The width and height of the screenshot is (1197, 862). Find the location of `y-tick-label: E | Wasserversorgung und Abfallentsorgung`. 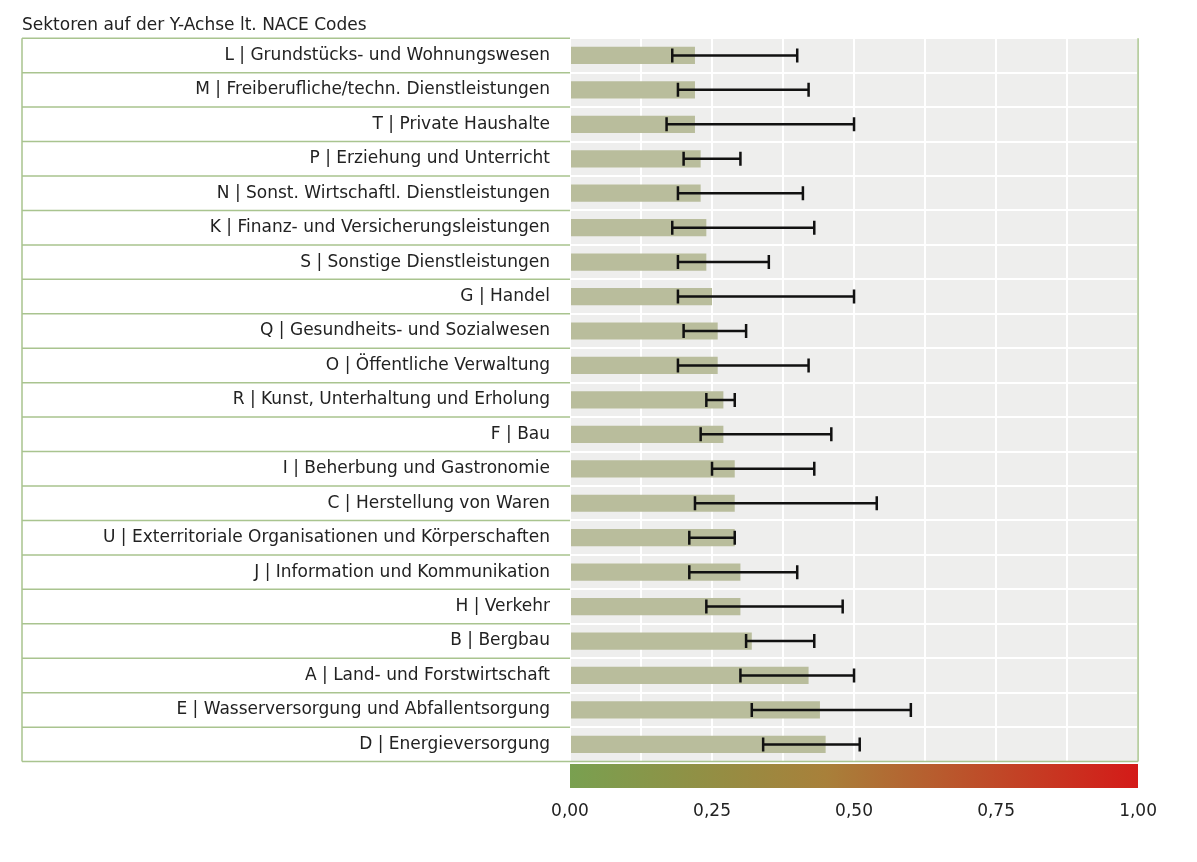

y-tick-label: E | Wasserversorgung und Abfallentsorgung is located at coordinates (363, 708).